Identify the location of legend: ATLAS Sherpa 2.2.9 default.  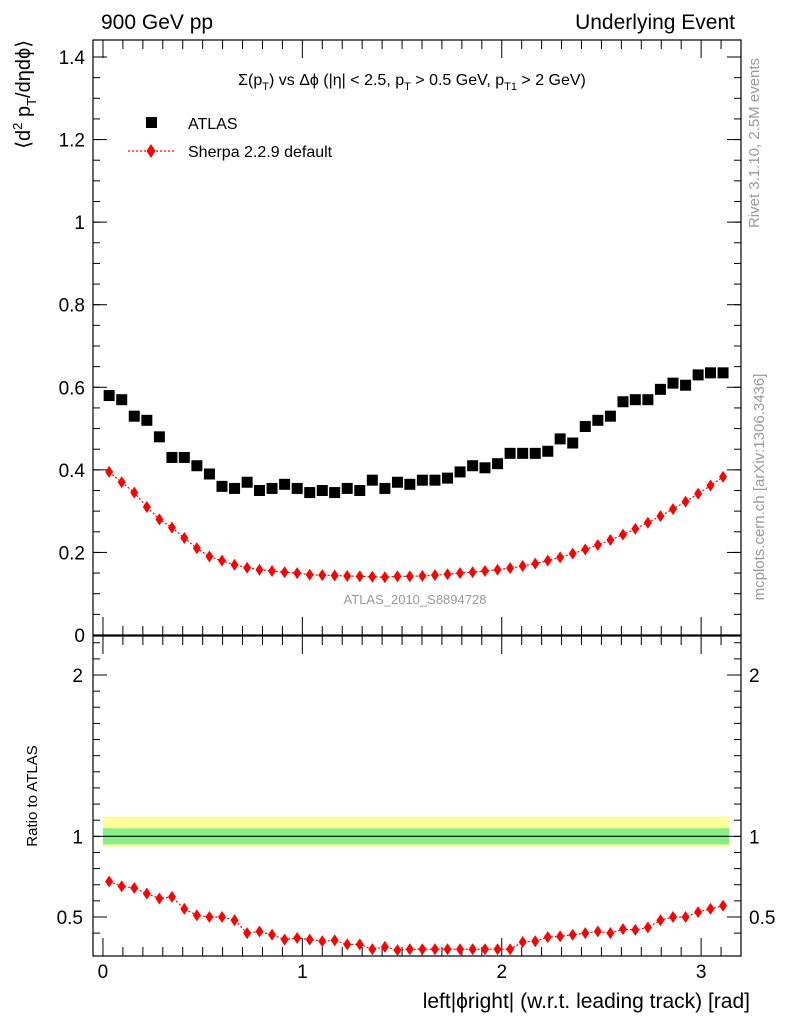
(230, 138).